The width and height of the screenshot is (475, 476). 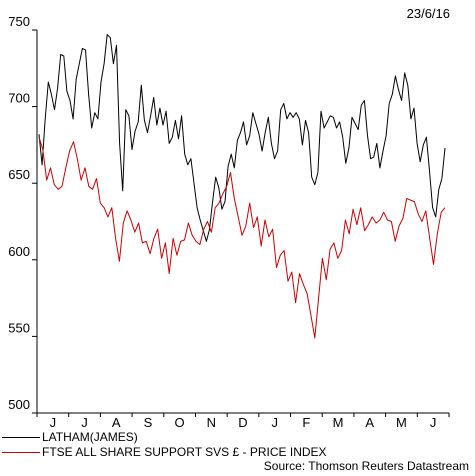 I want to click on legend-swatch-red, so click(x=21, y=453).